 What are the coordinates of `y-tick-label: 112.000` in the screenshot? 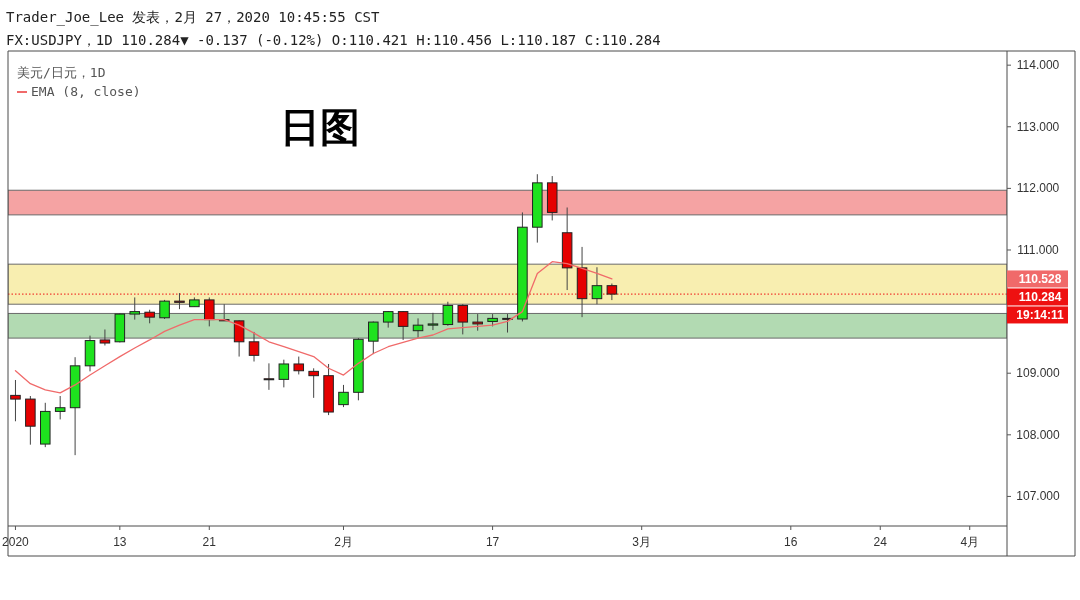 It's located at (1038, 188).